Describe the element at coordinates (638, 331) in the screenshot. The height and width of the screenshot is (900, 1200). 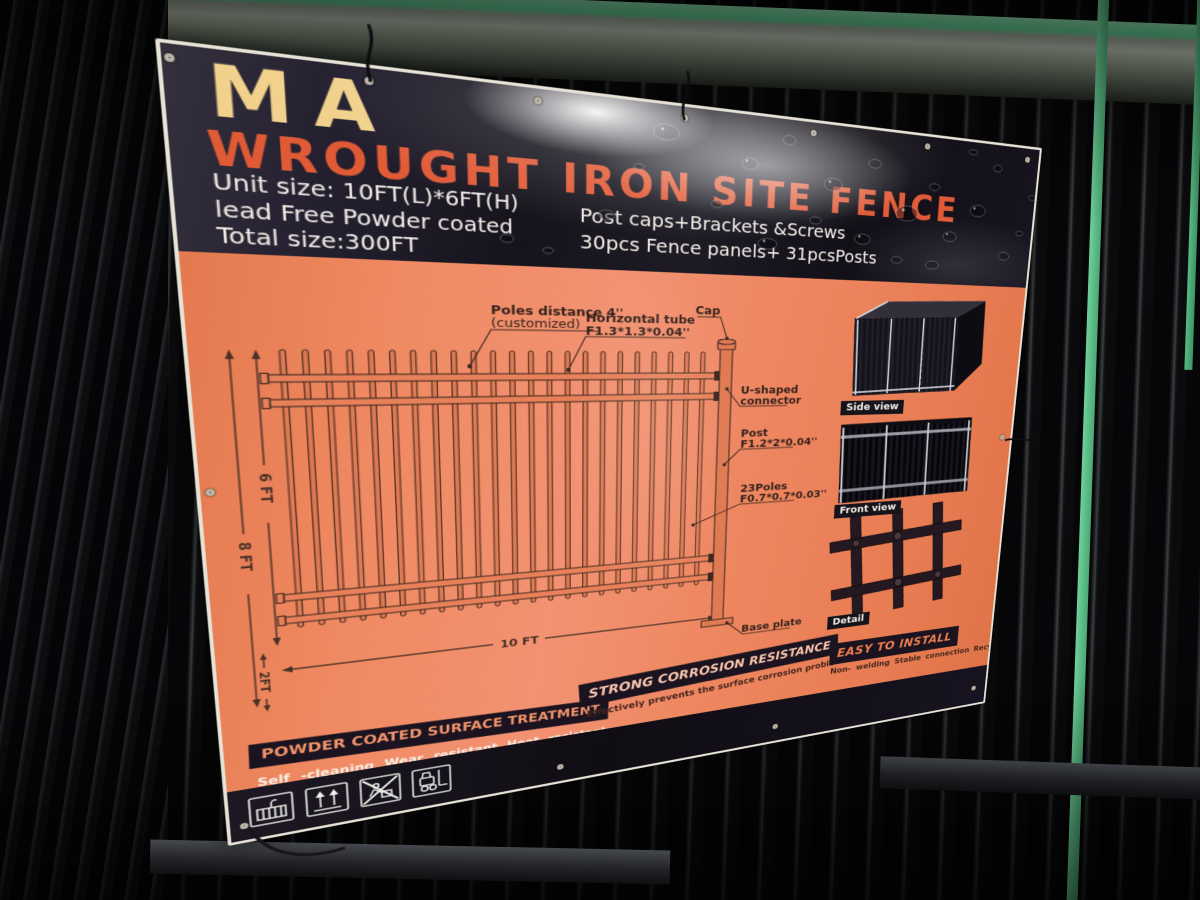
I see `label-horizontal-tube-spec: F1.3*1.3*0.04''` at that location.